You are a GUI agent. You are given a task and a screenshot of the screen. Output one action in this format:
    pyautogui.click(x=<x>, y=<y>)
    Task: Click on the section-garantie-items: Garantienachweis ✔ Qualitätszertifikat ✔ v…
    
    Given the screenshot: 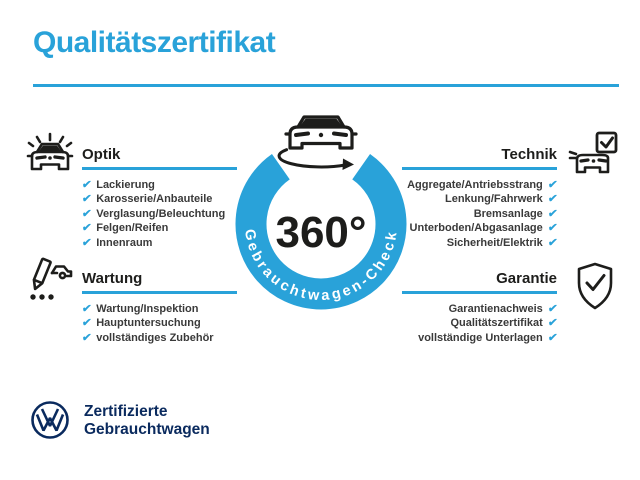 What is the action you would take?
    pyautogui.click(x=480, y=324)
    